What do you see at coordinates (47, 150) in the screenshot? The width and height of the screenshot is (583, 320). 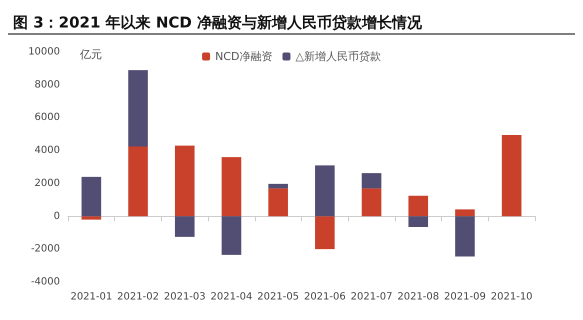 I see `y-tick-label: 4000` at bounding box center [47, 150].